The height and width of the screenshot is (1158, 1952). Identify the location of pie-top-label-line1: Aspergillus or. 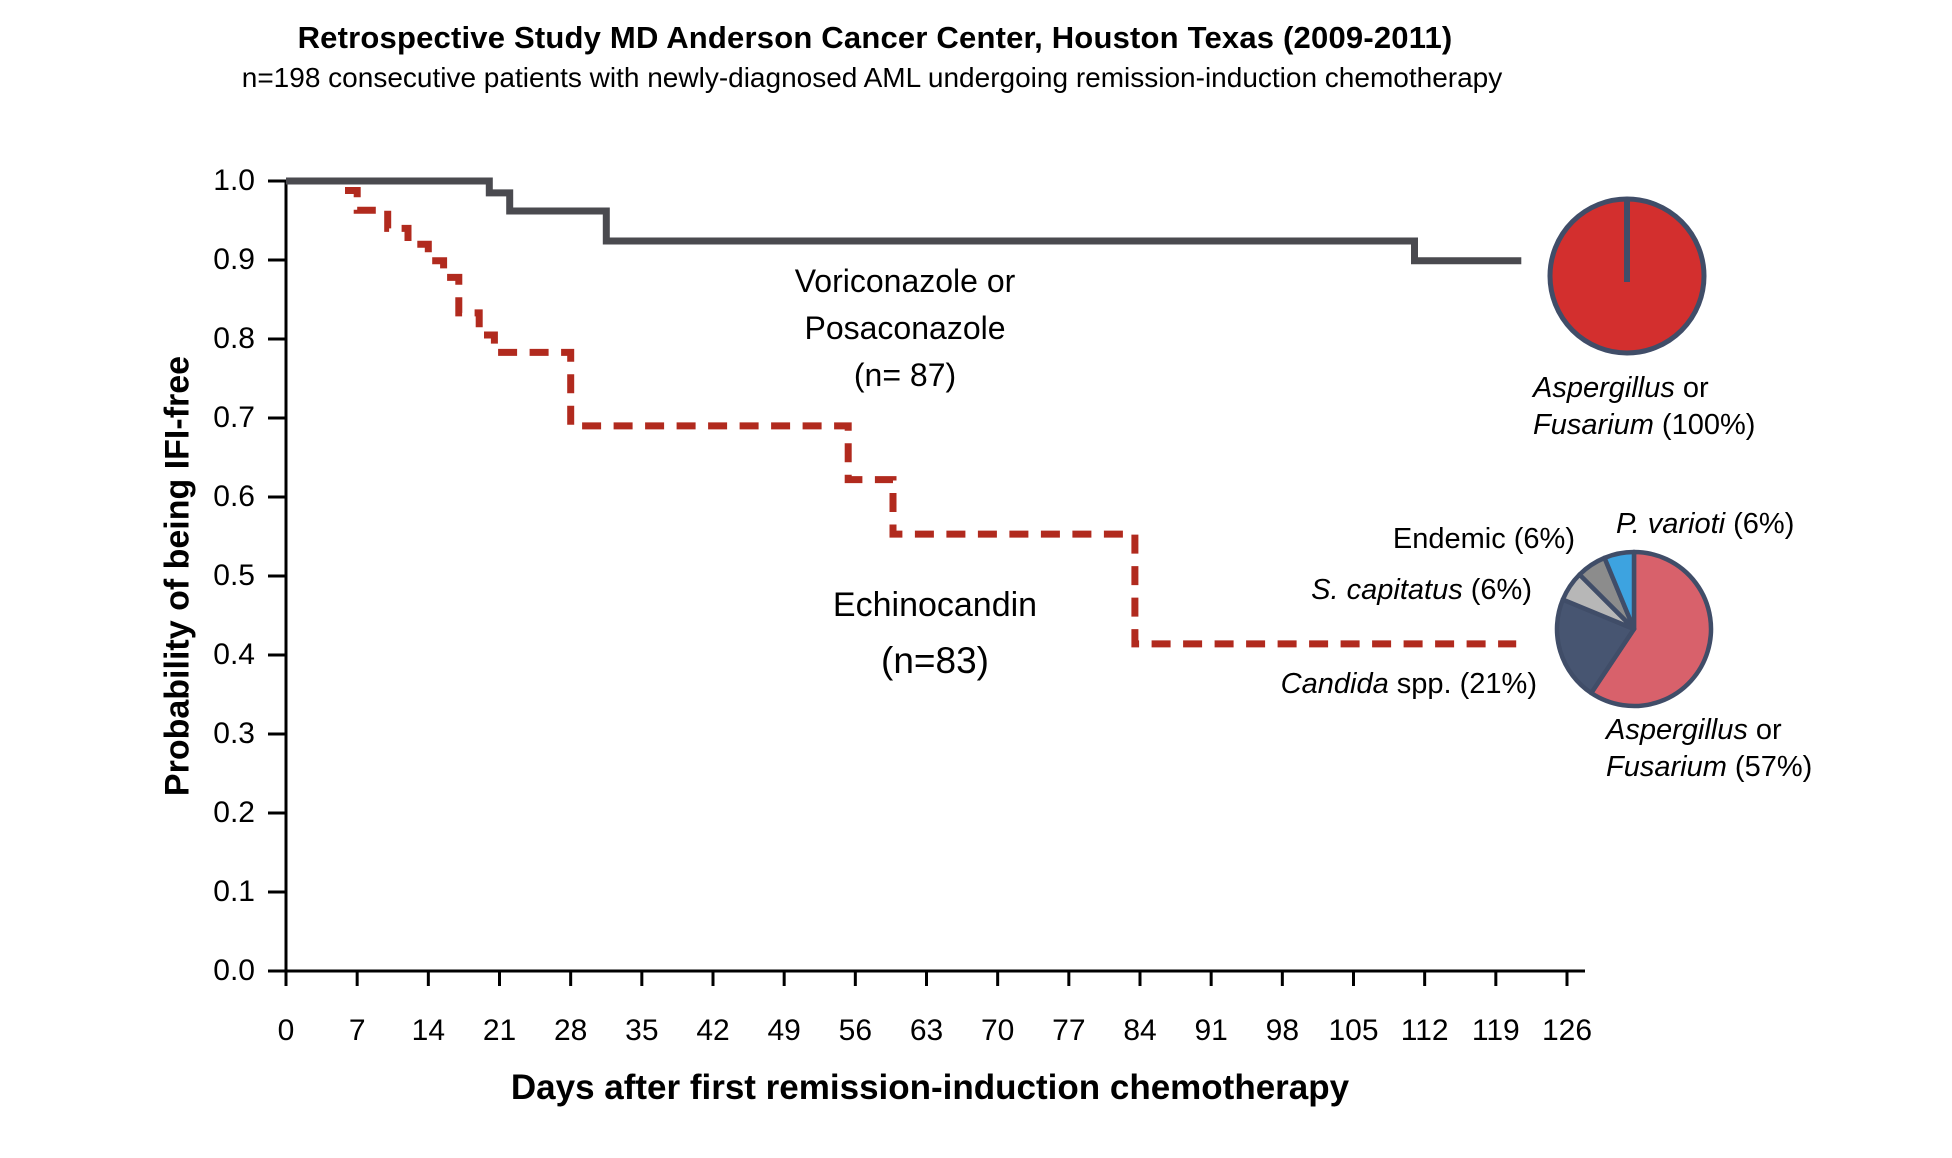
(1644, 388).